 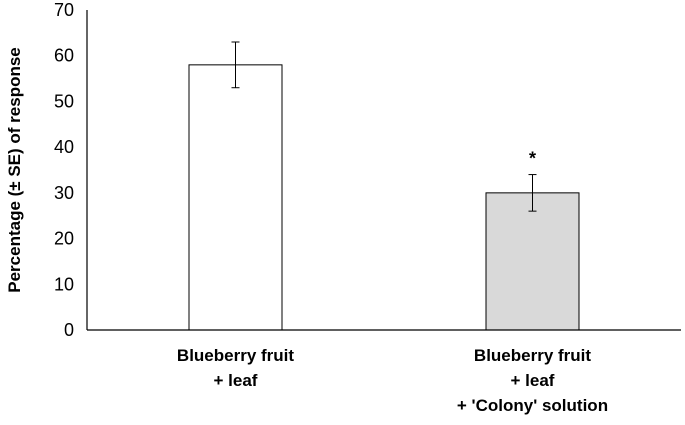 What do you see at coordinates (64, 101) in the screenshot?
I see `y-tick-label: 50` at bounding box center [64, 101].